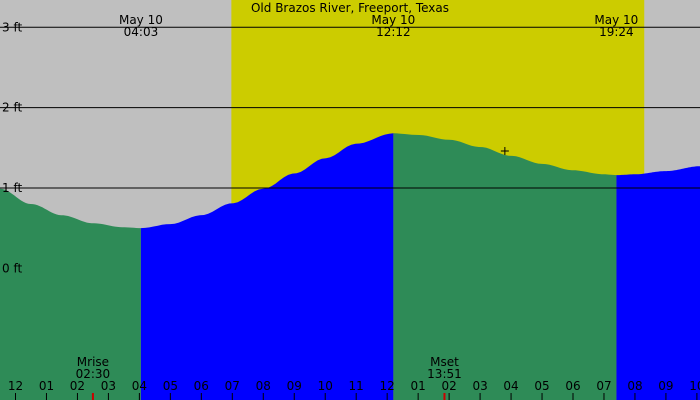 Image resolution: width=700 pixels, height=400 pixels. I want to click on event-time-label: 12:12, so click(393, 32).